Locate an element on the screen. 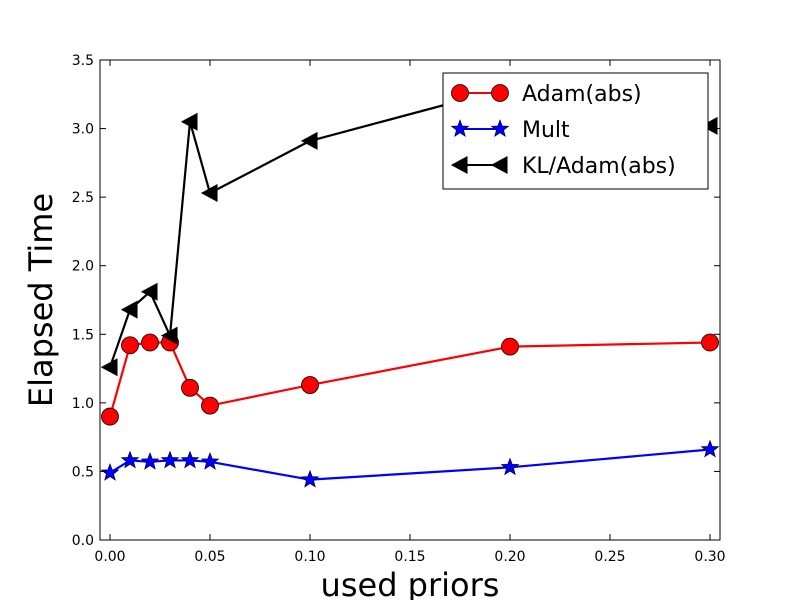  y-tick-label: 2.0 is located at coordinates (83, 267).